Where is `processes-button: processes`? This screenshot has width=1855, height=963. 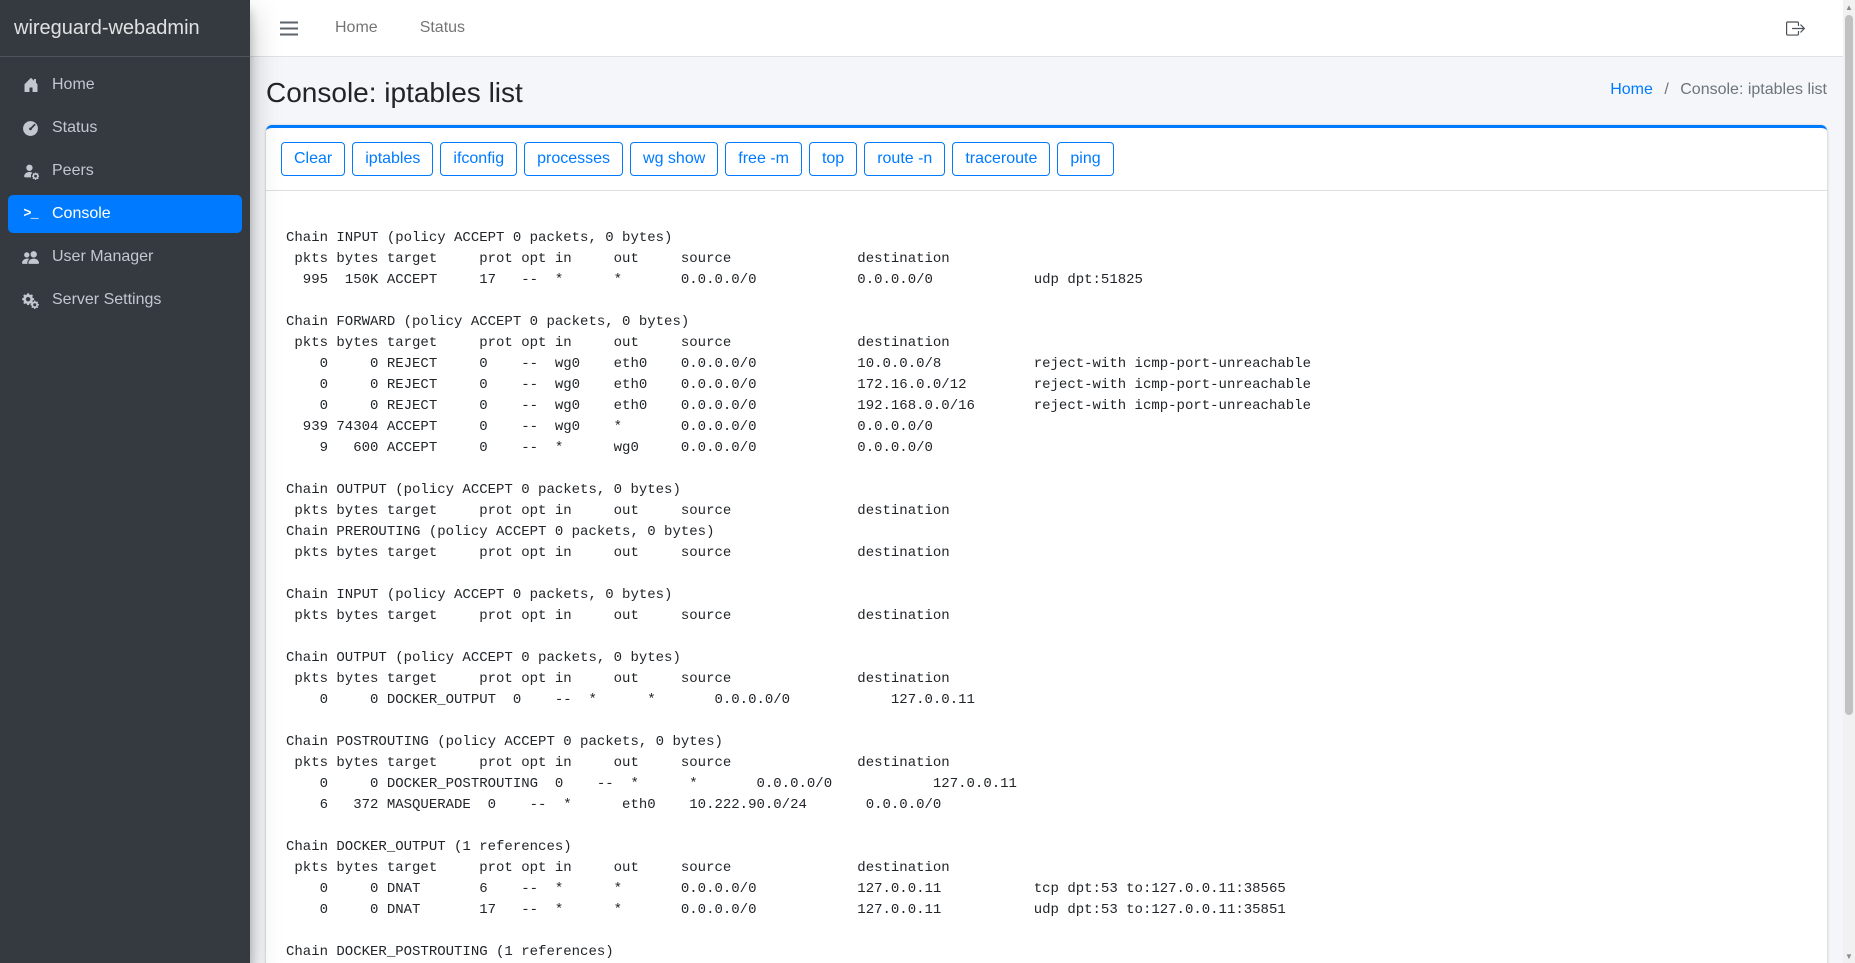 processes-button: processes is located at coordinates (574, 159).